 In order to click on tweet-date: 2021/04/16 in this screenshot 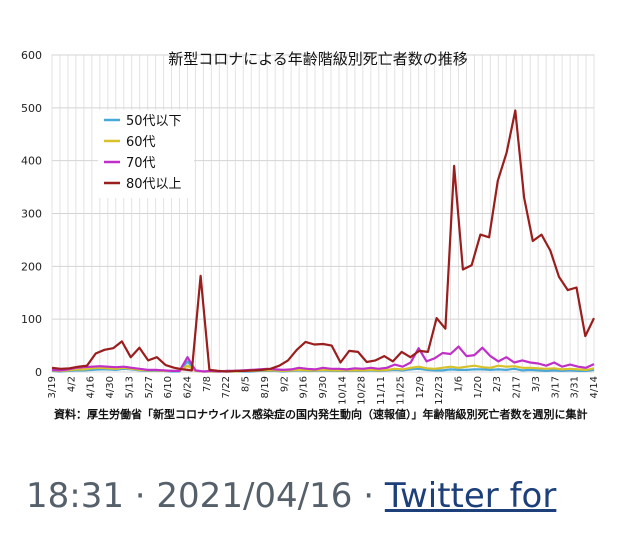, I will do `click(254, 496)`.